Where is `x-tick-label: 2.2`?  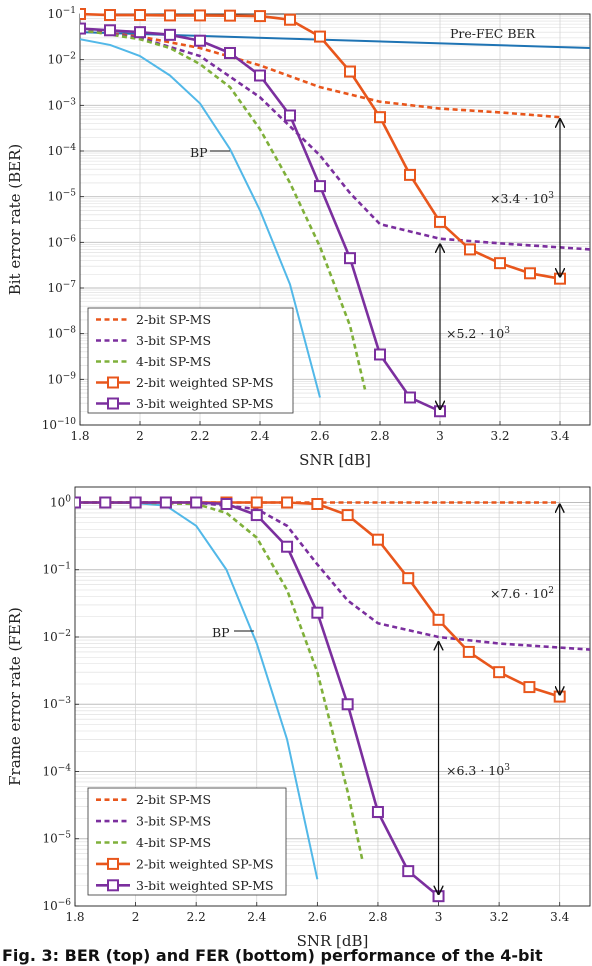 x-tick-label: 2.2 is located at coordinates (196, 917).